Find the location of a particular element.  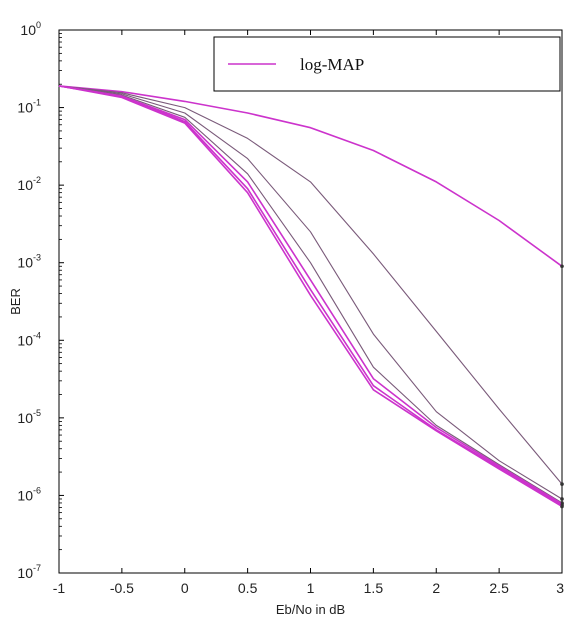

y-tick-label: 10⁻⁵ is located at coordinates (29, 417).